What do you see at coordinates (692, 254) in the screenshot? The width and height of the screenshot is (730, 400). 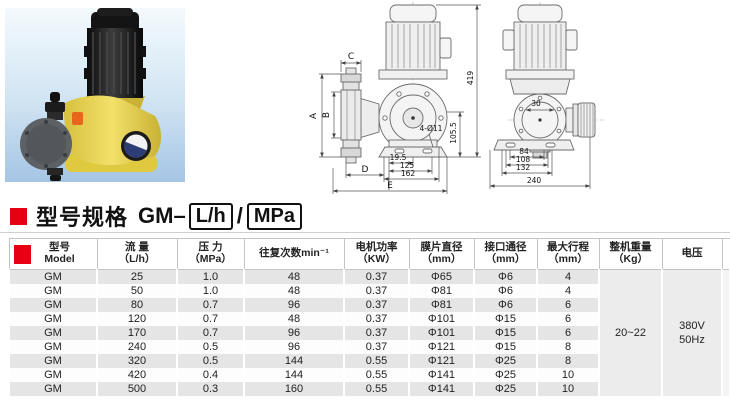 I see `col-header-voltage: 电压` at bounding box center [692, 254].